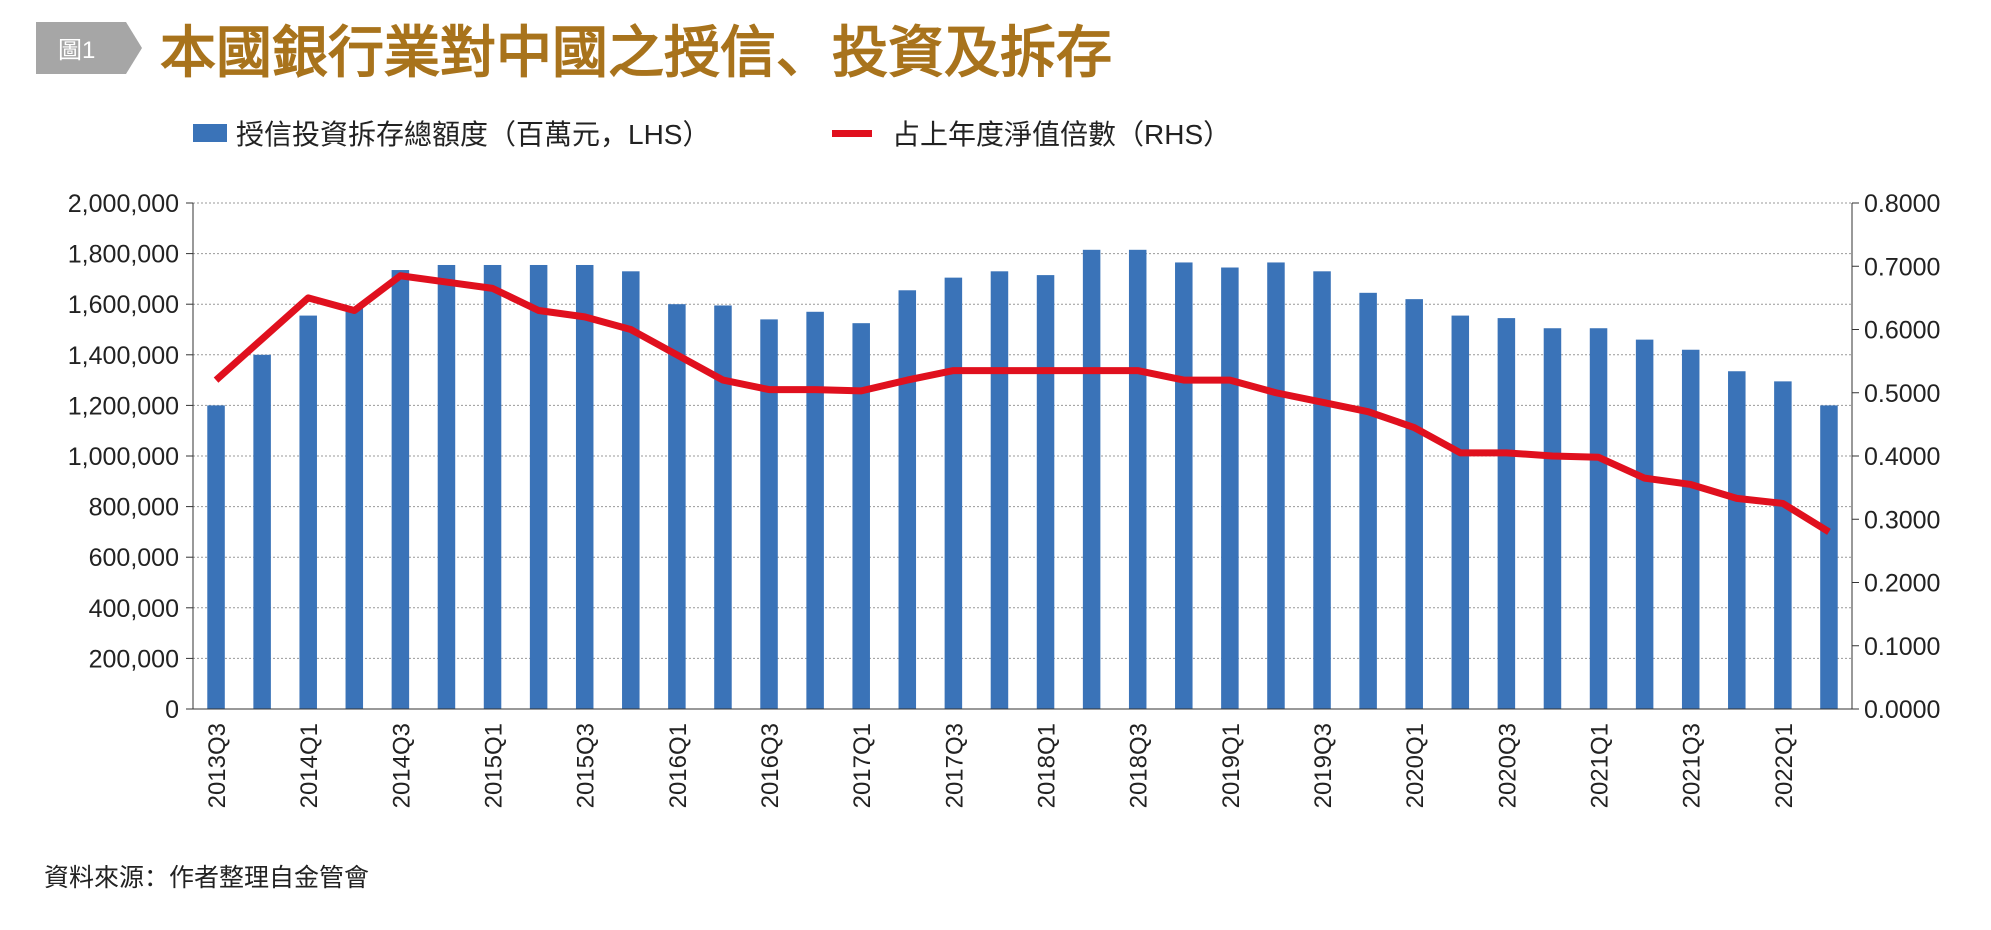  Describe the element at coordinates (1737, 540) in the screenshot. I see `bar-2021Q4` at that location.